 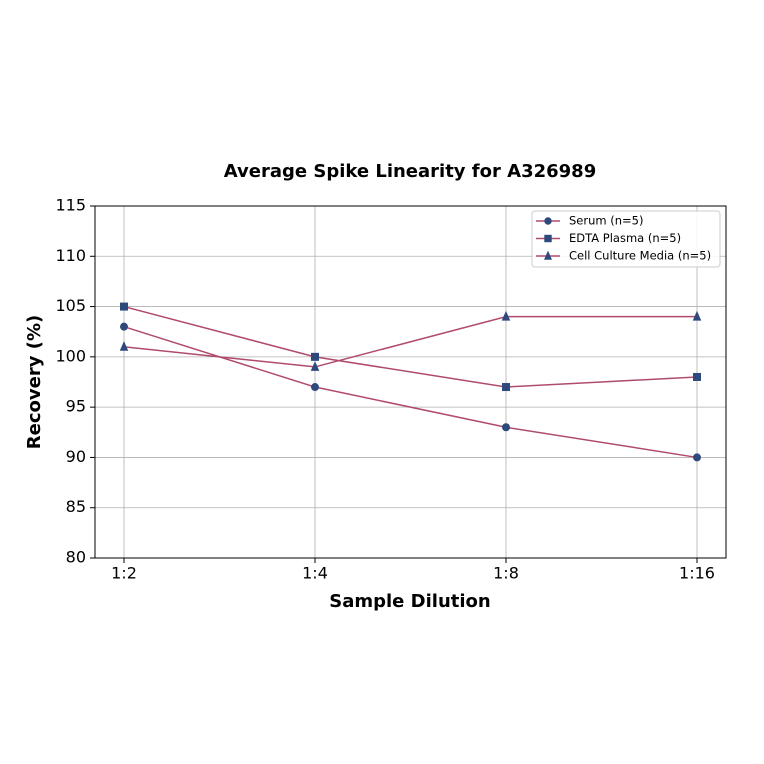 What do you see at coordinates (70, 305) in the screenshot?
I see `y-tick-label: 105` at bounding box center [70, 305].